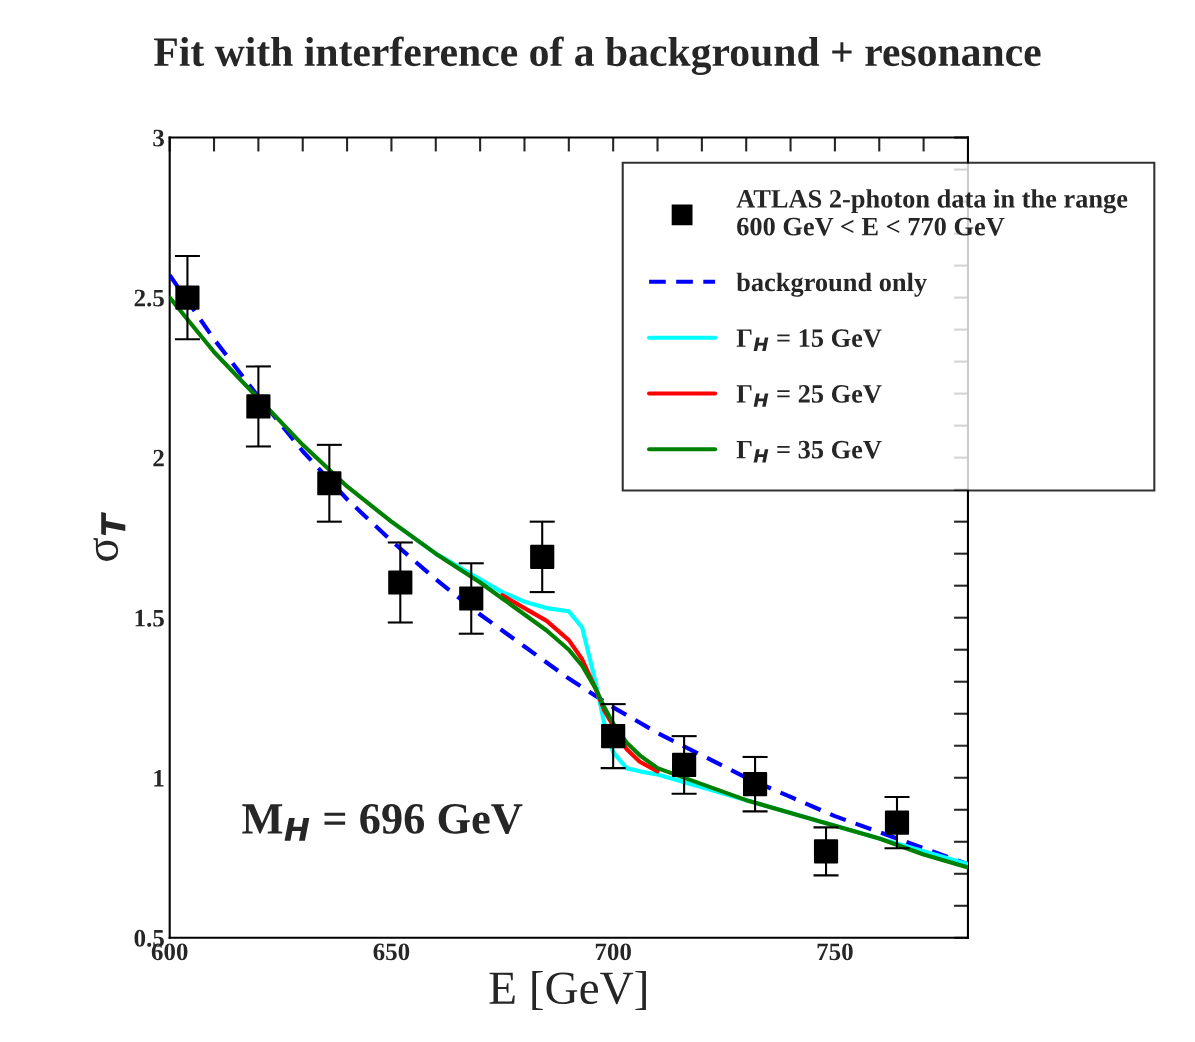 The width and height of the screenshot is (1195, 1042). What do you see at coordinates (567, 990) in the screenshot?
I see `x-axis-title: E [GeV]` at bounding box center [567, 990].